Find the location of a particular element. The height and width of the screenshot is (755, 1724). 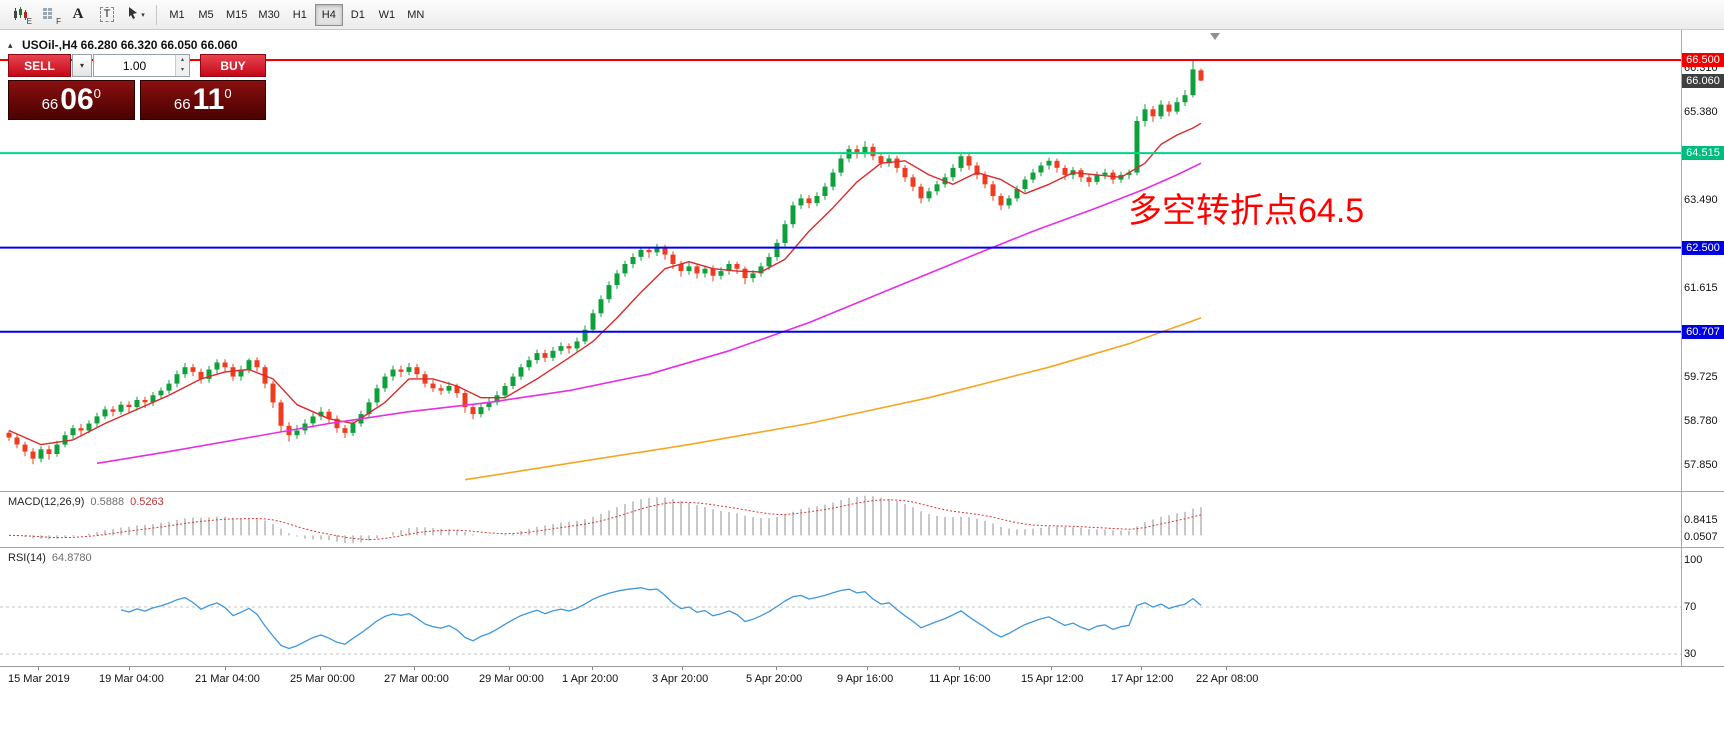

label-tool-icon: T is located at coordinates (107, 14).